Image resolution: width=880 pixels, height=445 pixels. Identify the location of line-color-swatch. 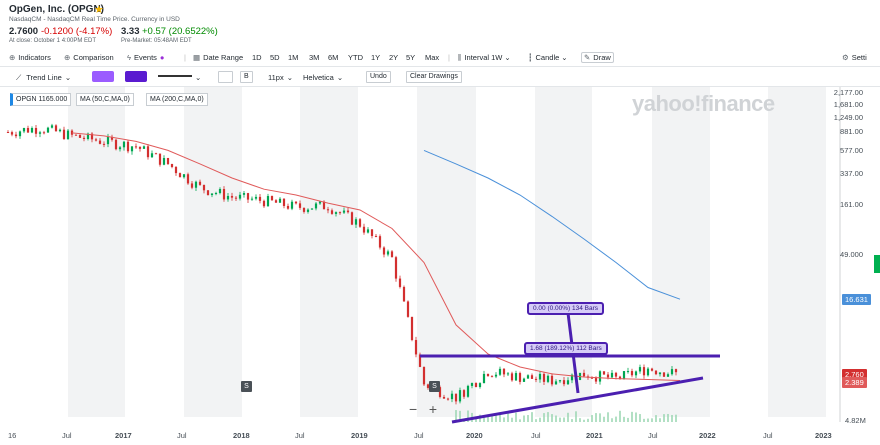
(136, 76).